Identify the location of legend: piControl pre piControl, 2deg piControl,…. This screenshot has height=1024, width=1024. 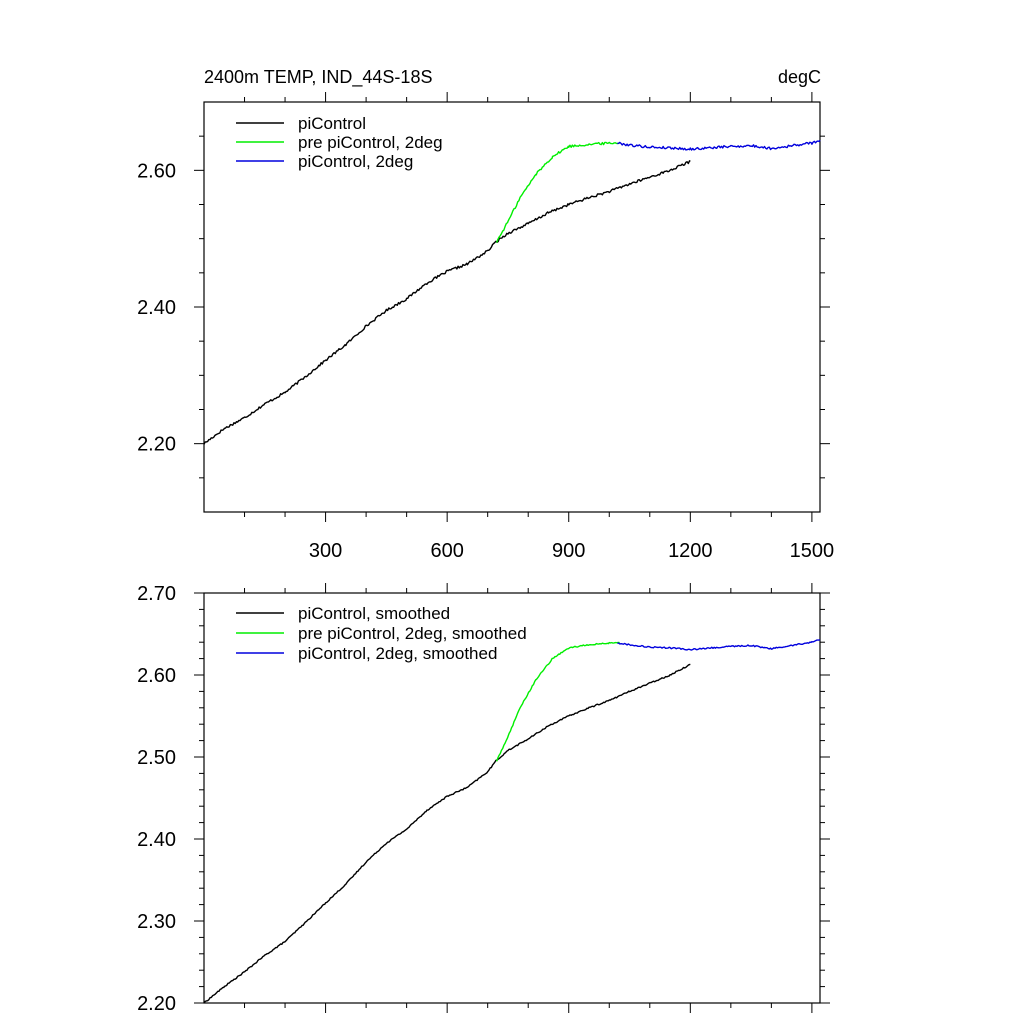
(339, 142).